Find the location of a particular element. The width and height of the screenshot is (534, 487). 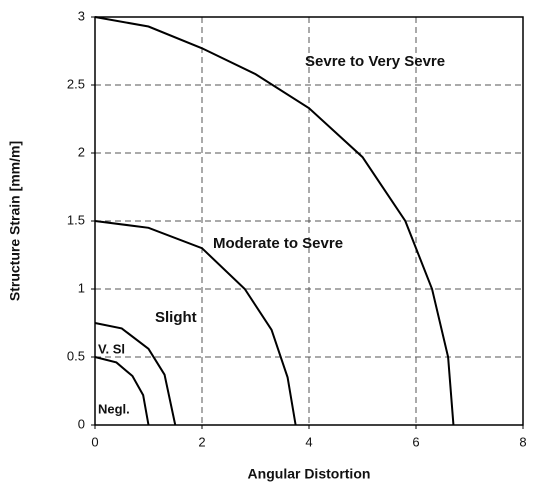

x-tick-label: 6 is located at coordinates (415, 441).